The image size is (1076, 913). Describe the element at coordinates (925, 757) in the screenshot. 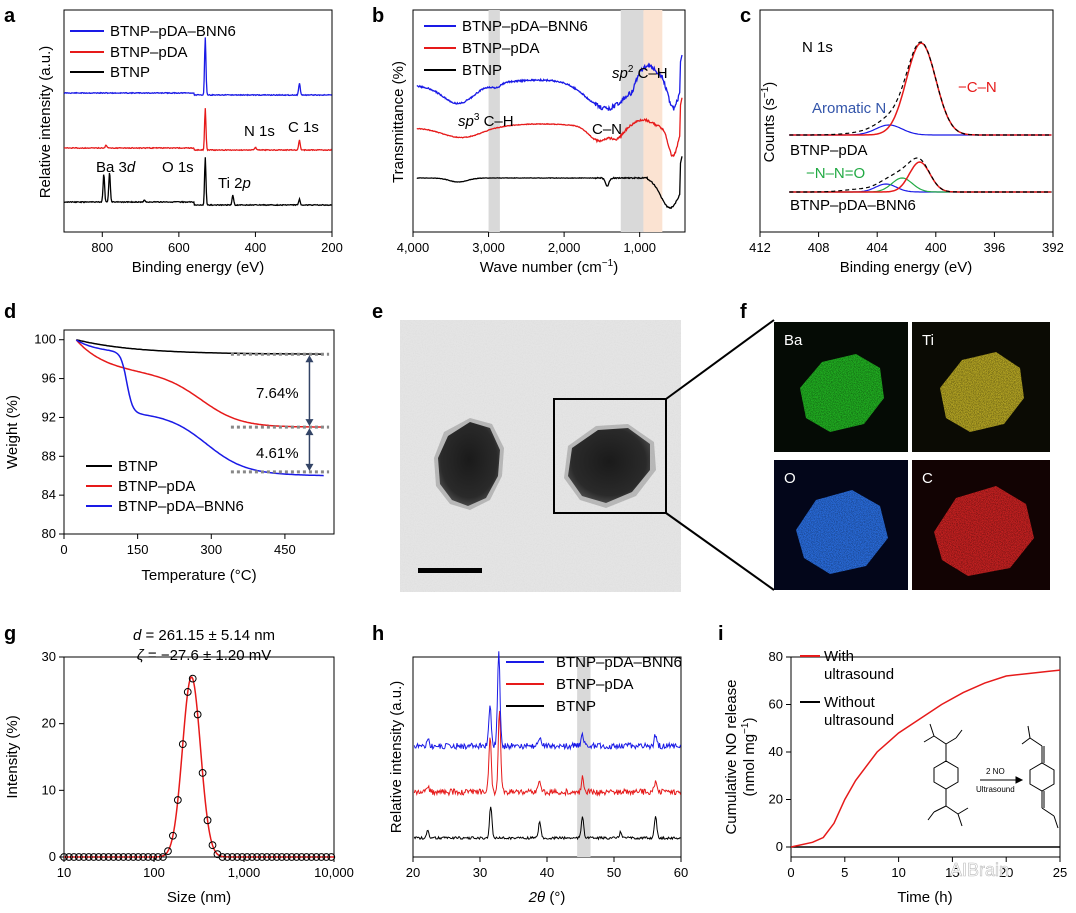

I see `panel-i-frame` at that location.